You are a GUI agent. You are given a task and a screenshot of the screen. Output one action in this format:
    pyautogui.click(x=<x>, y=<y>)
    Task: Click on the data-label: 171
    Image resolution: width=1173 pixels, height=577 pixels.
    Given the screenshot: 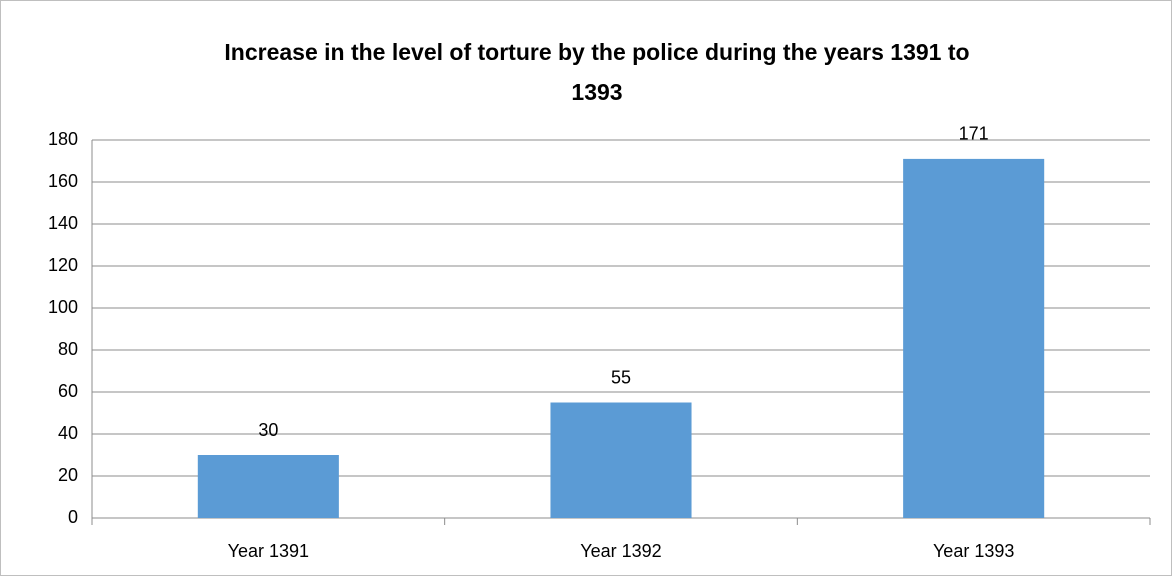 What is the action you would take?
    pyautogui.click(x=974, y=134)
    